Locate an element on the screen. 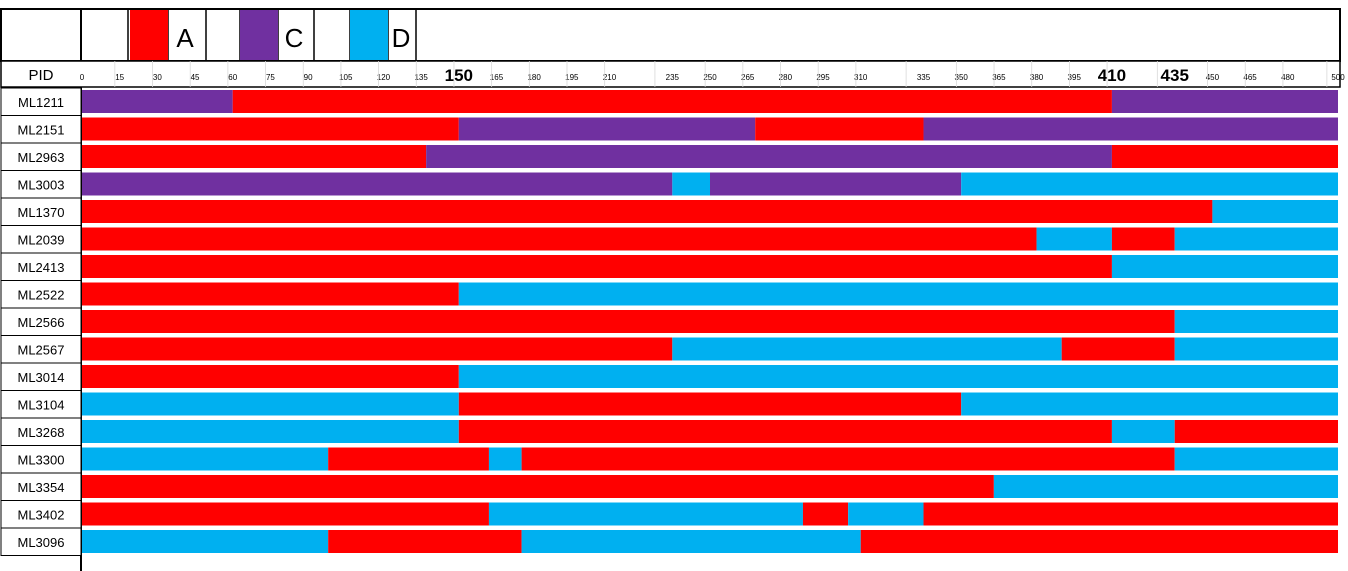 This screenshot has width=1348, height=571. segment-row: ML2567 is located at coordinates (669, 349).